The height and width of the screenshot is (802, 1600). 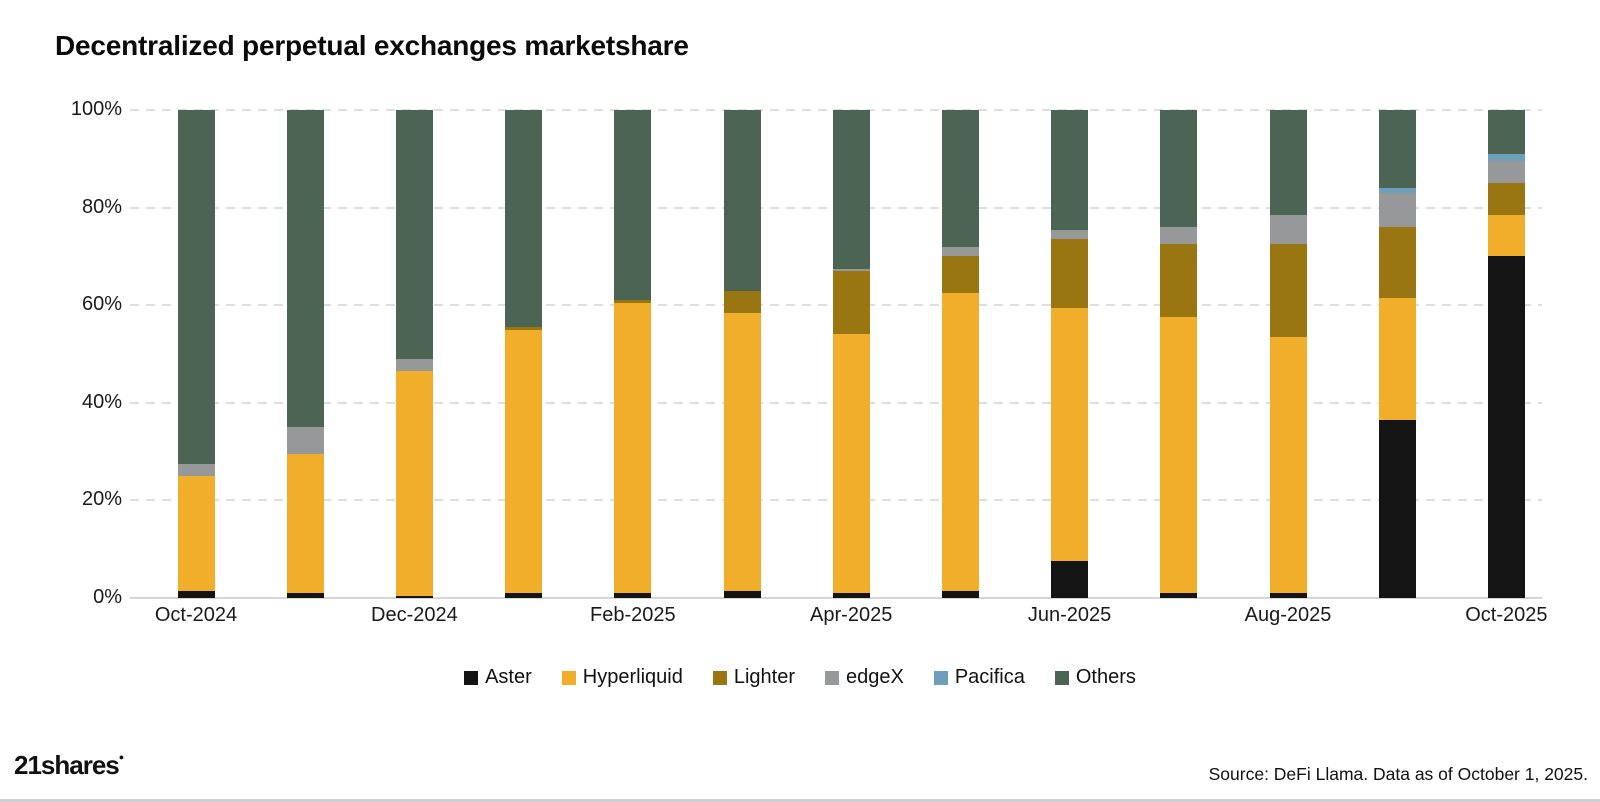 What do you see at coordinates (1288, 290) in the screenshot?
I see `bar-segment-lighter-aug-2025` at bounding box center [1288, 290].